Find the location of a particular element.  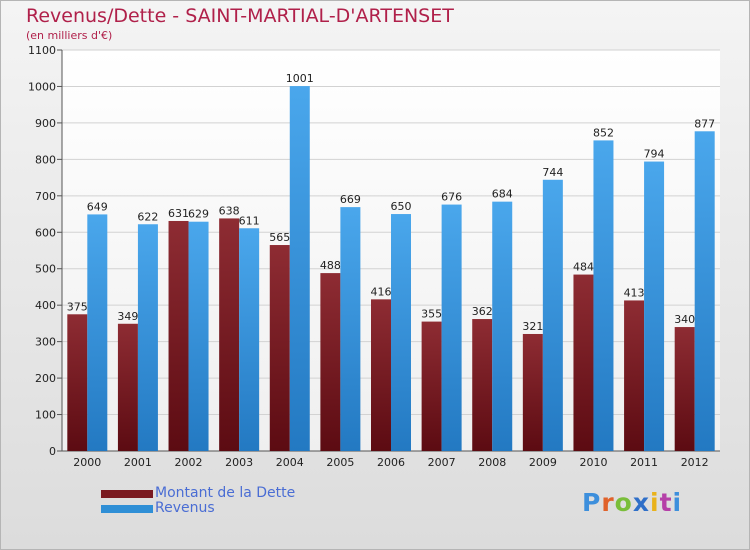

value-label-dette: 484 is located at coordinates (583, 267).